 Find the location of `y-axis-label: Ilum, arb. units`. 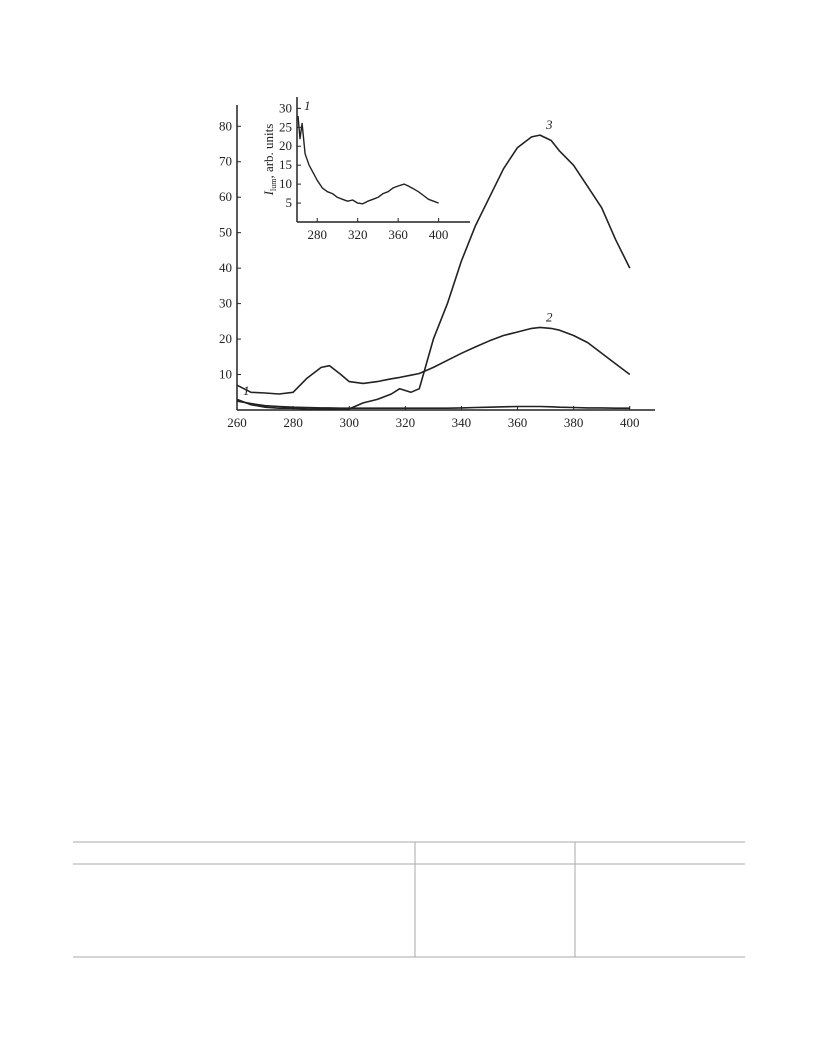

y-axis-label: Ilum, arb. units is located at coordinates (269, 160).